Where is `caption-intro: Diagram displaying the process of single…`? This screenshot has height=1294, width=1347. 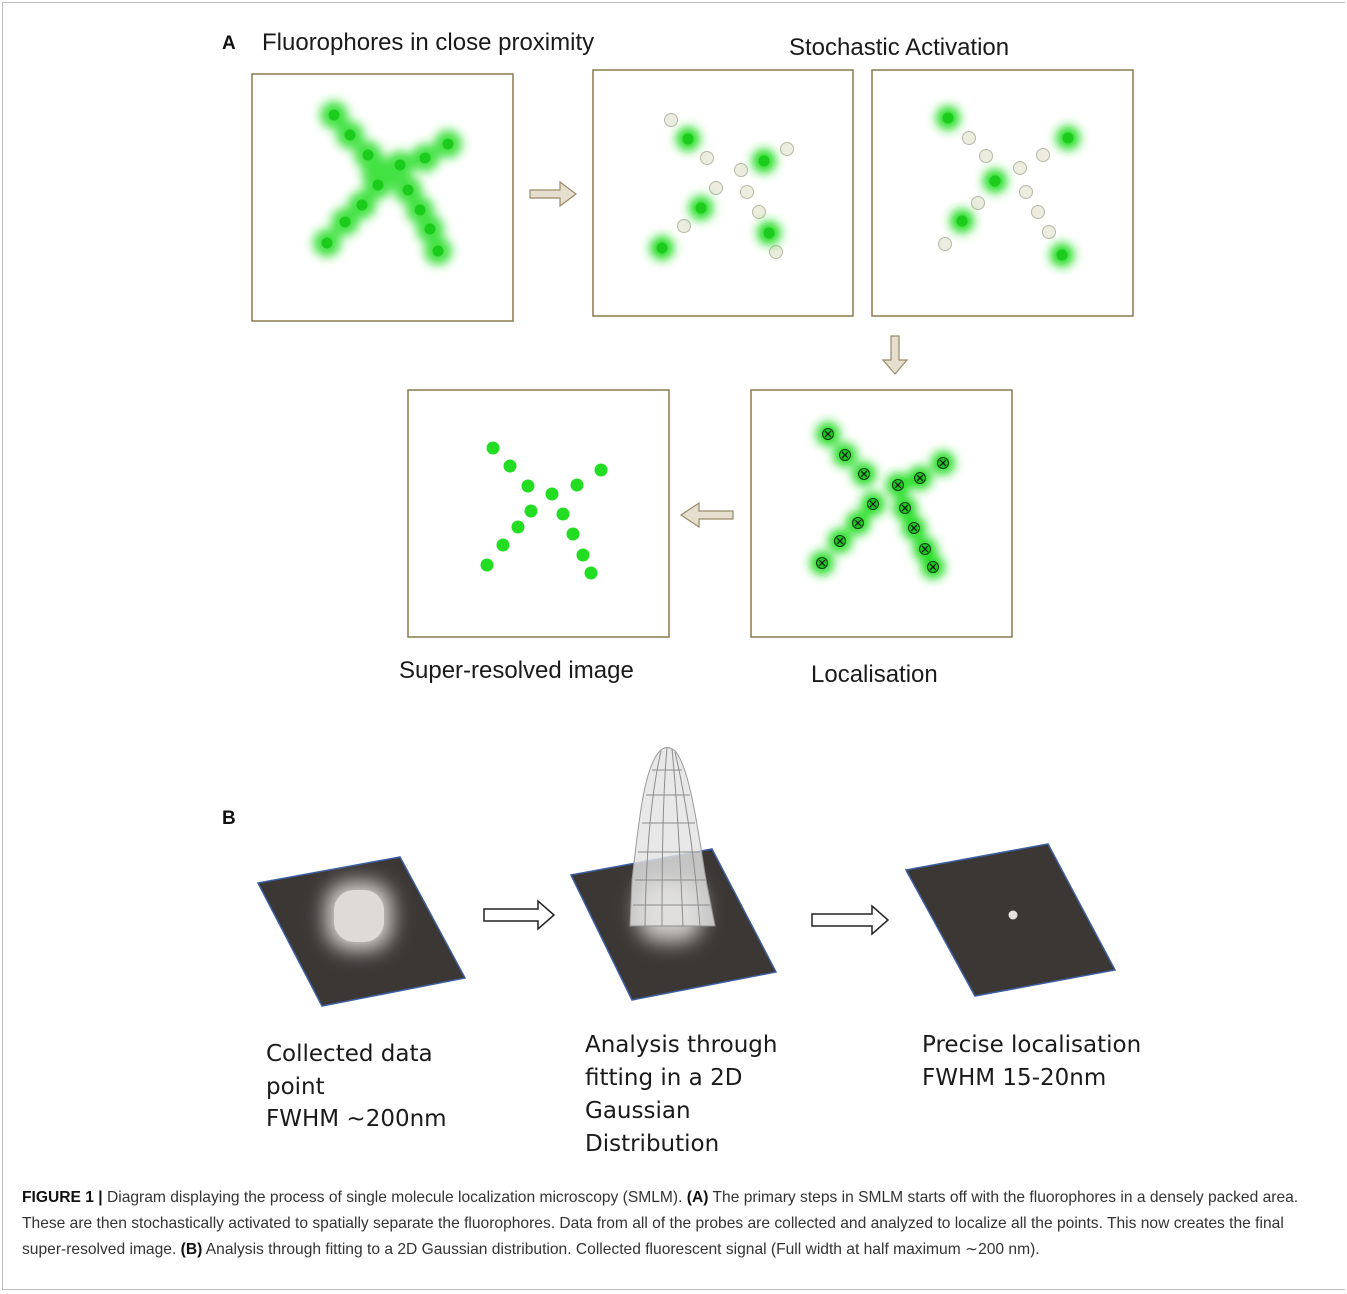
caption-intro: Diagram displaying the process of single… is located at coordinates (394, 1197).